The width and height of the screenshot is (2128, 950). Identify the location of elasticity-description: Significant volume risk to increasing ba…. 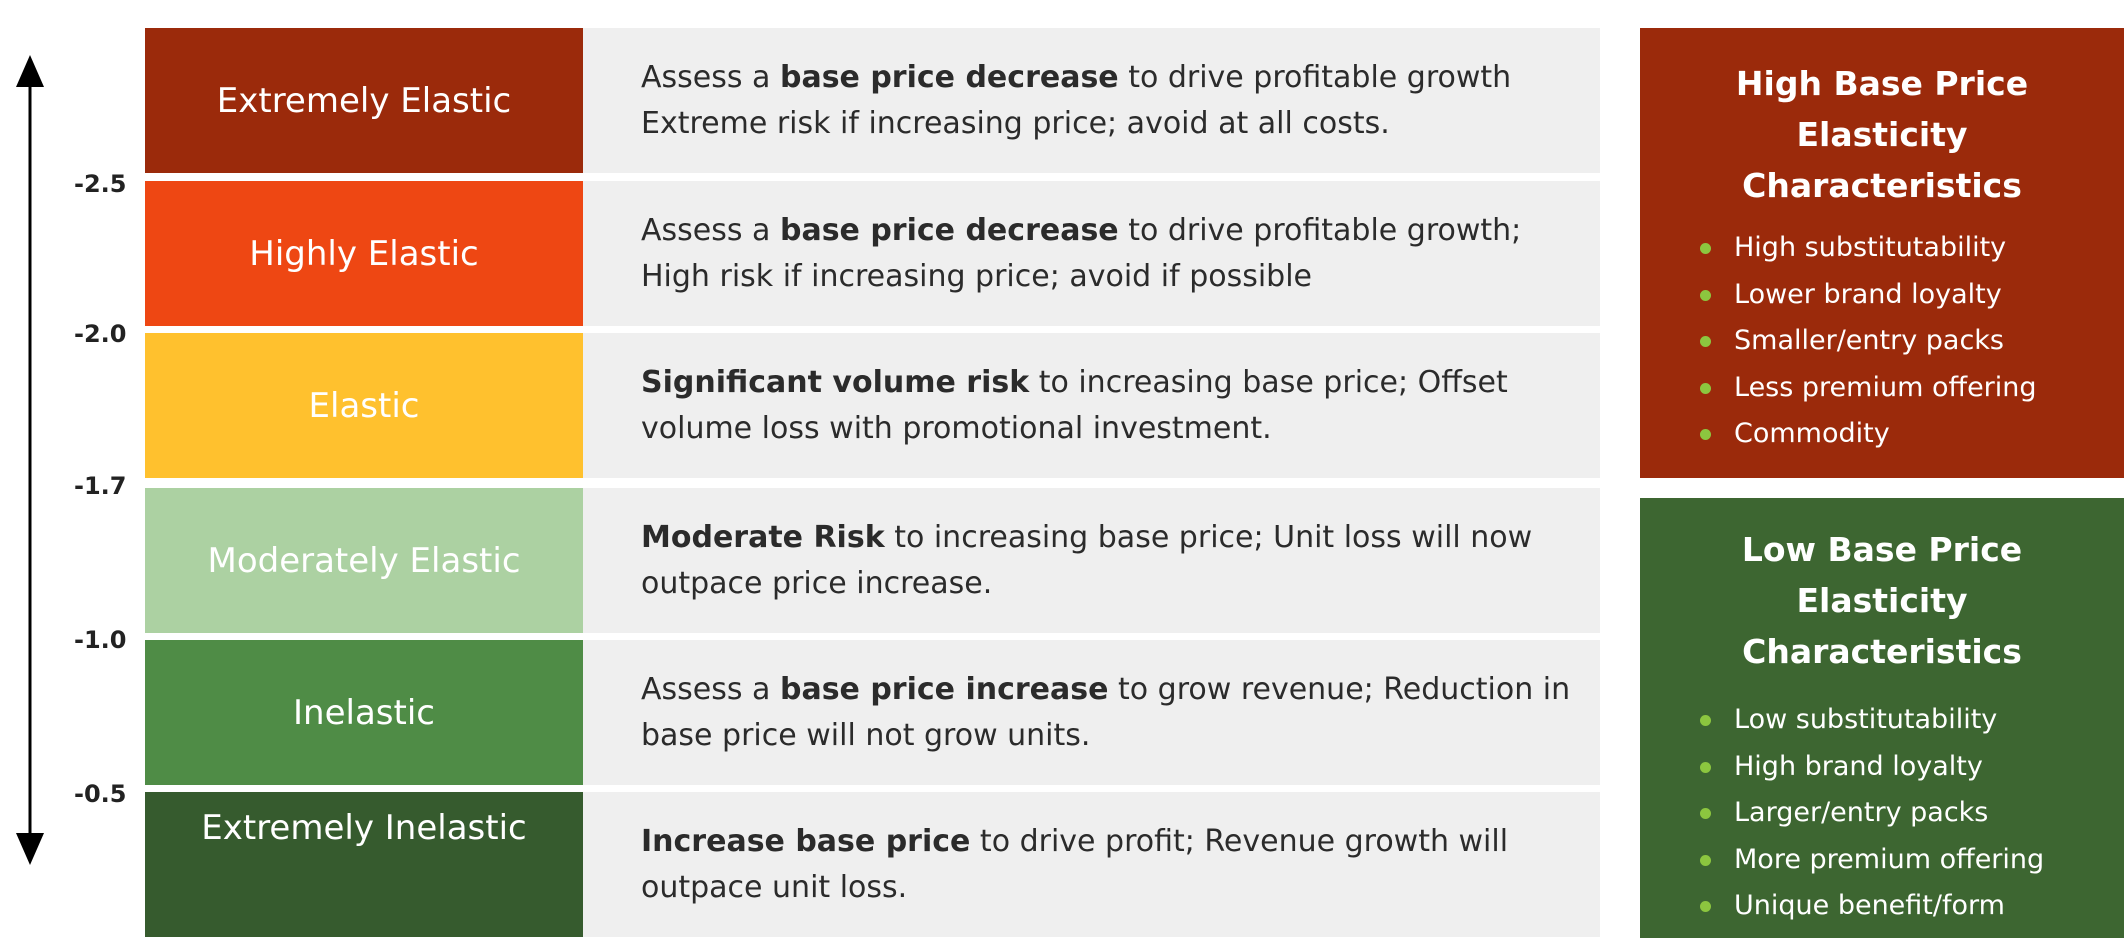
(1091, 405).